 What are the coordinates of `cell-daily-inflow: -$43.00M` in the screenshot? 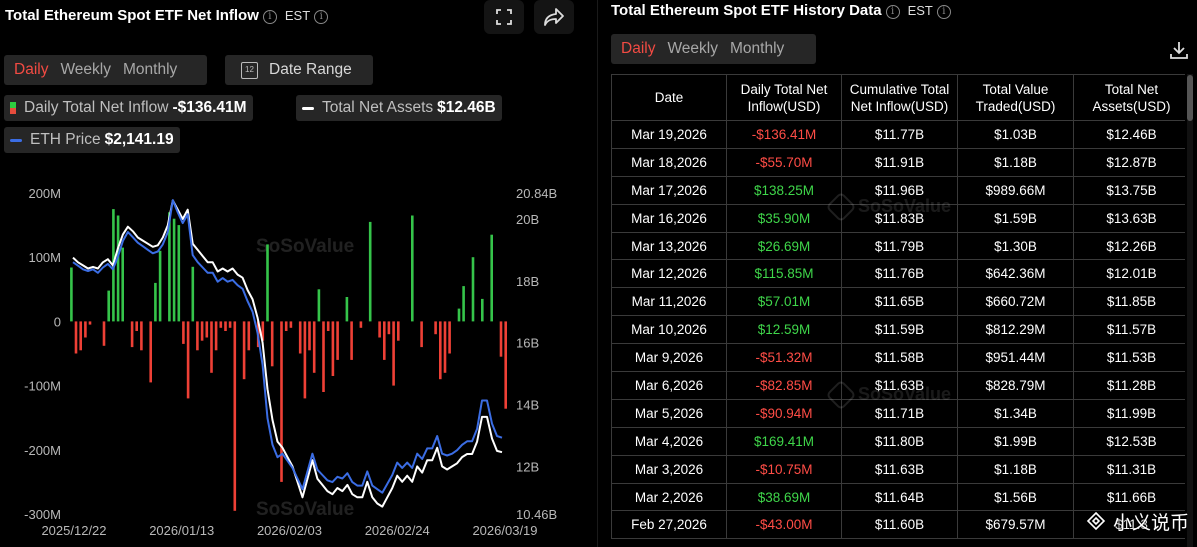 It's located at (784, 525).